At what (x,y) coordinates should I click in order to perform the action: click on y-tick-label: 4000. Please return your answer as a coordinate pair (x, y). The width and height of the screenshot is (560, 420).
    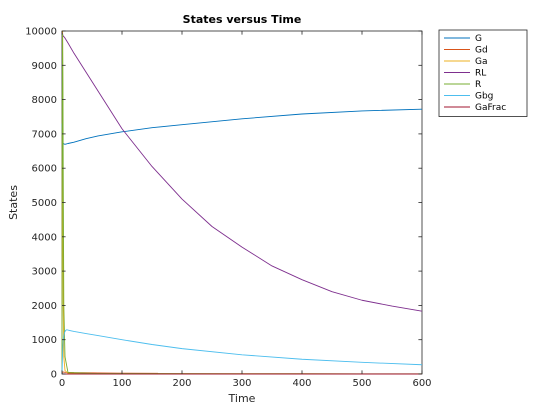
    Looking at the image, I should click on (44, 237).